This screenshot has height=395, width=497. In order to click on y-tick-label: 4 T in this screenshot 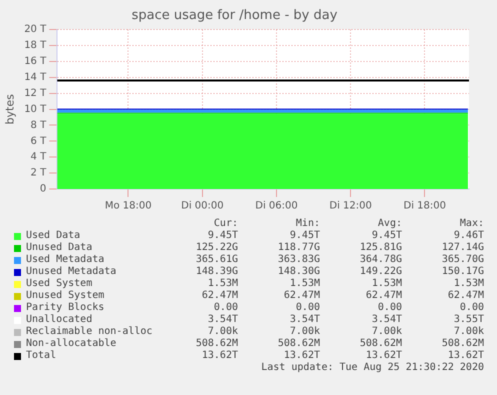, I will do `click(39, 157)`.